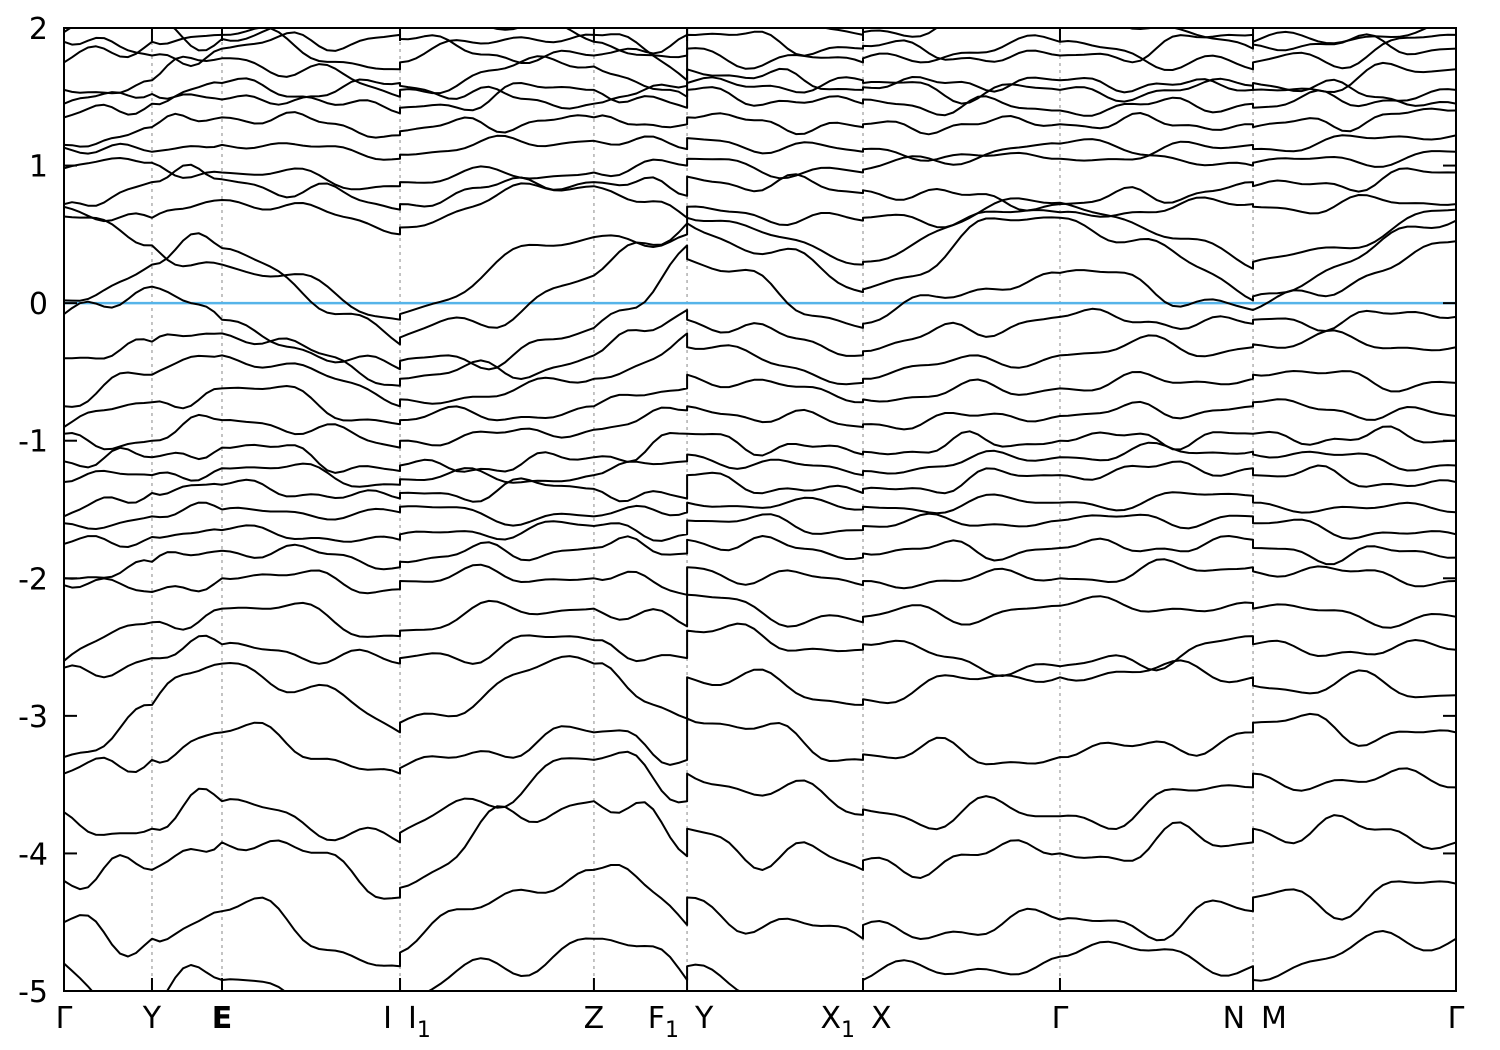 This screenshot has width=1500, height=1050. I want to click on y-tick-label: -2, so click(33, 579).